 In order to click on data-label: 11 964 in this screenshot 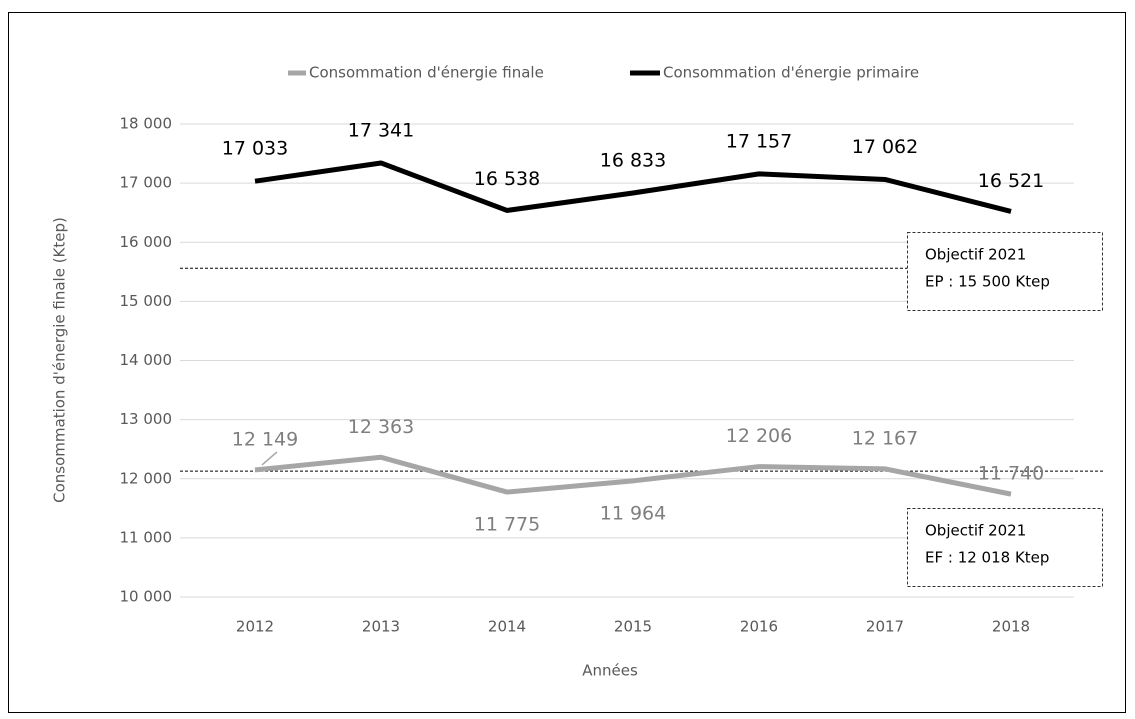, I will do `click(633, 513)`.